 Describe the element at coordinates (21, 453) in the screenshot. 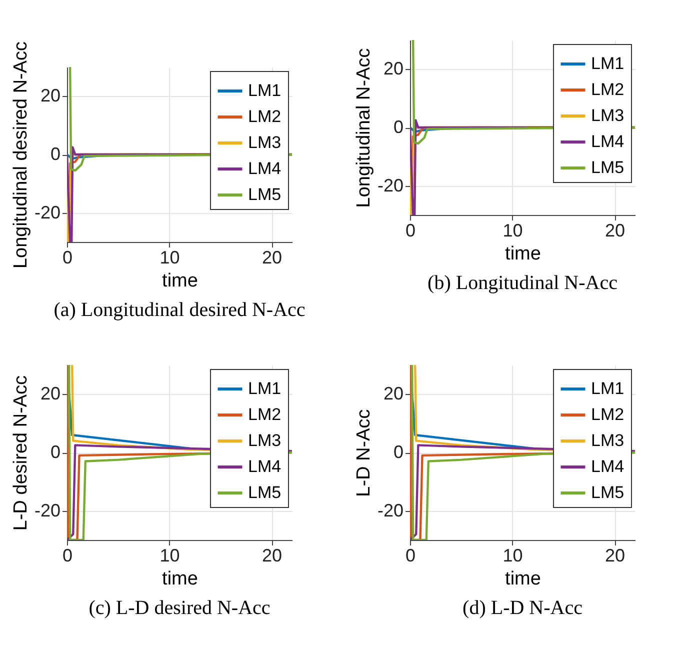

I see `y-axis-title: L-D desired N-Acc` at that location.